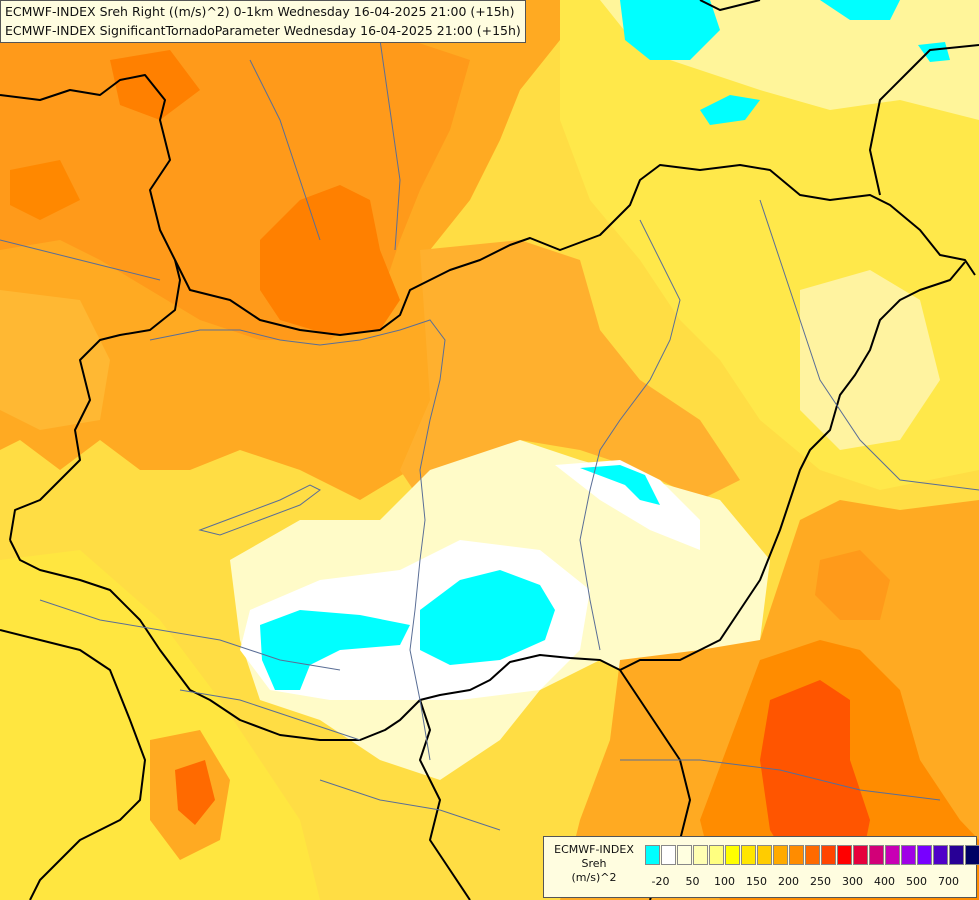  Describe the element at coordinates (259, 510) in the screenshot. I see `lake-balaton` at that location.